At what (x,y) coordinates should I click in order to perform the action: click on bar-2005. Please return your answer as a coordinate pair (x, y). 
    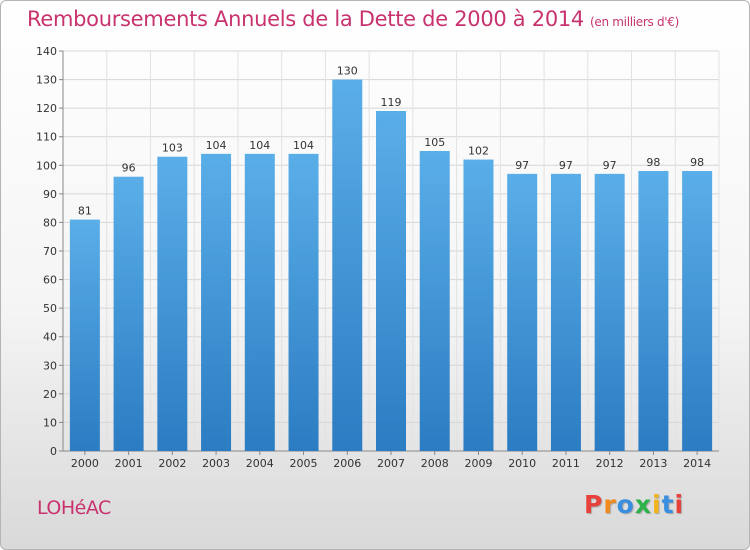
    Looking at the image, I should click on (303, 302).